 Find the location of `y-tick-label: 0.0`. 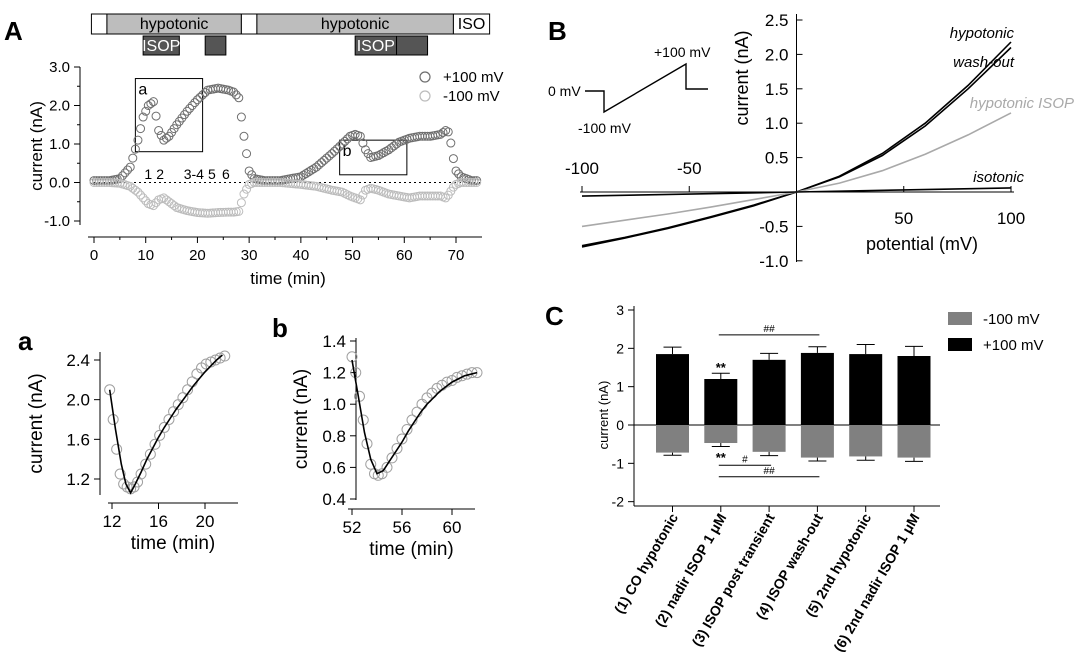

y-tick-label: 0.0 is located at coordinates (59, 183).